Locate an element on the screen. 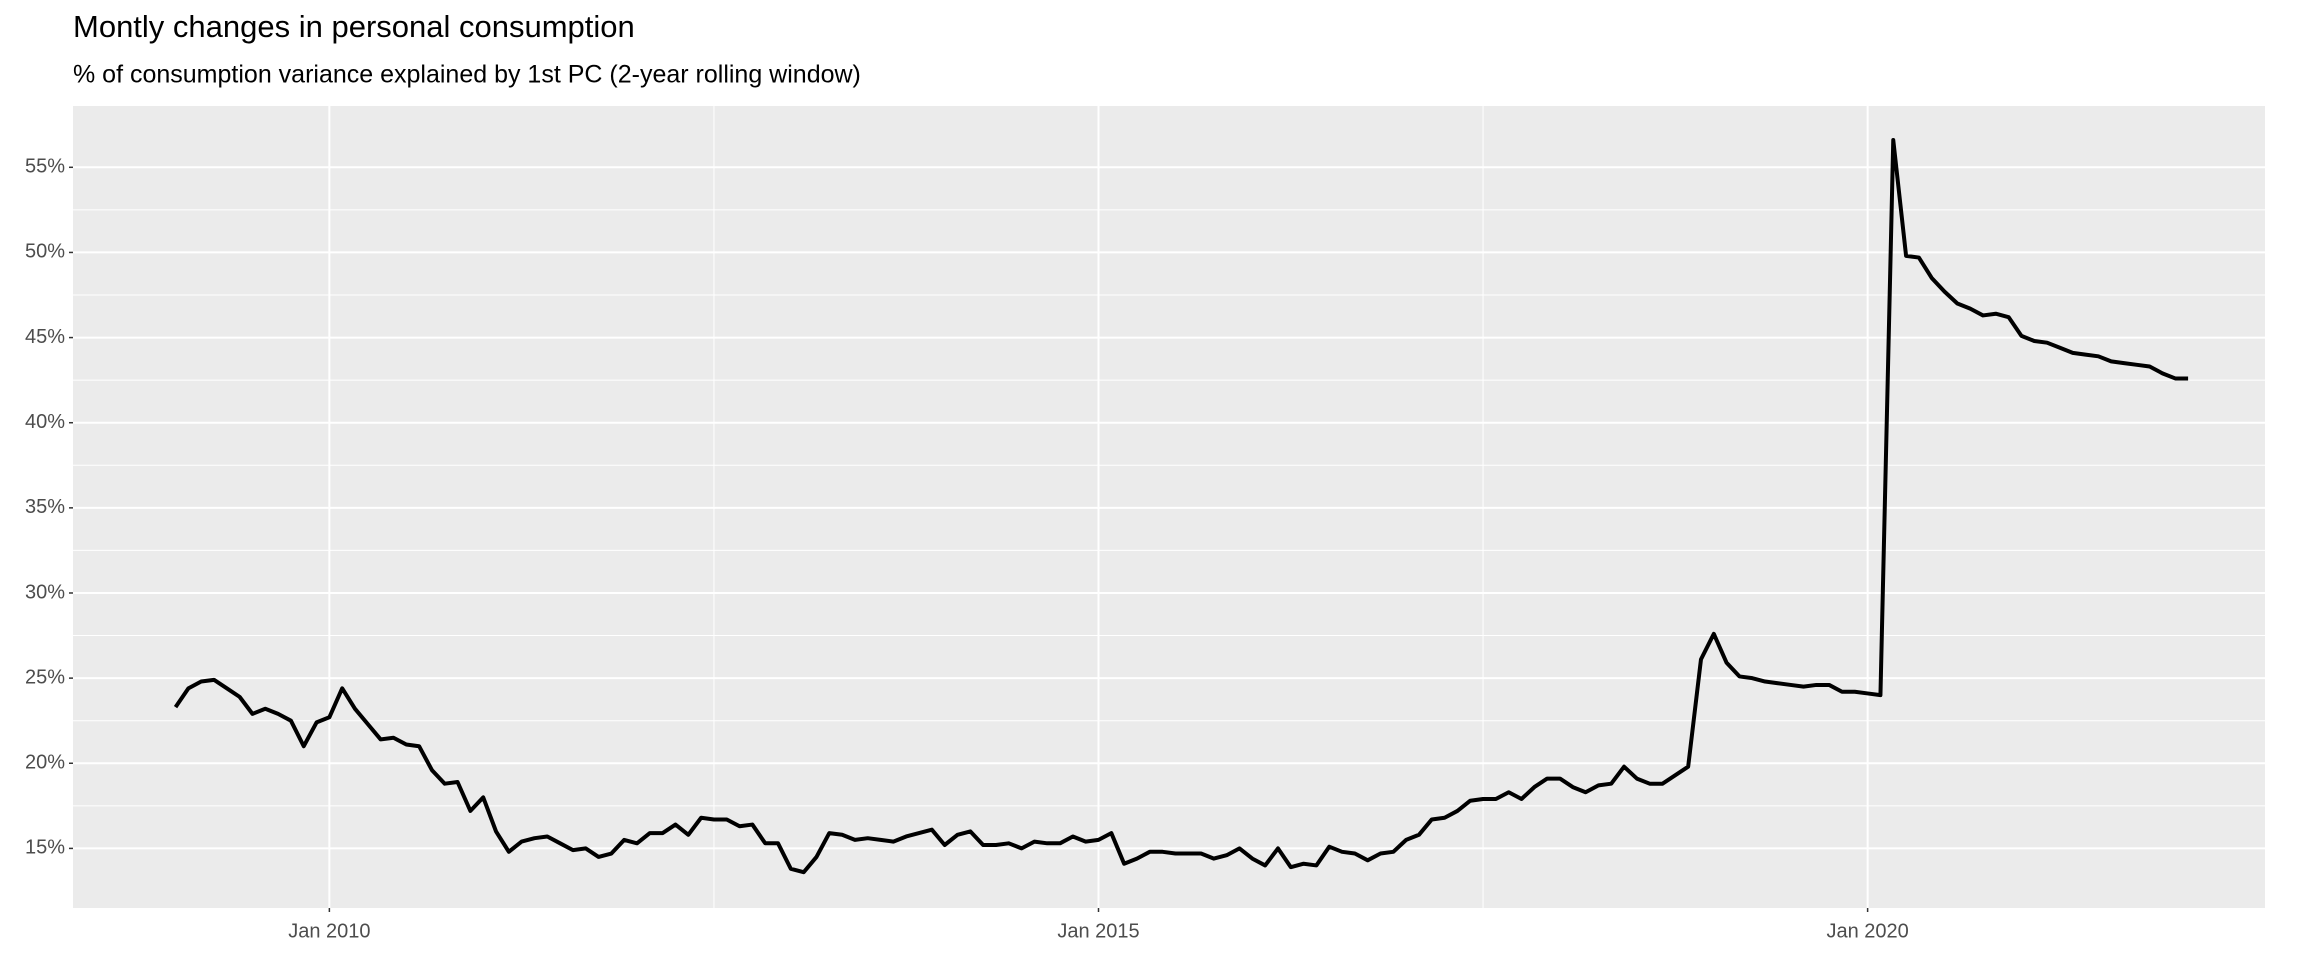 This screenshot has width=2304, height=960. y-tick-label: 40% is located at coordinates (45, 422).